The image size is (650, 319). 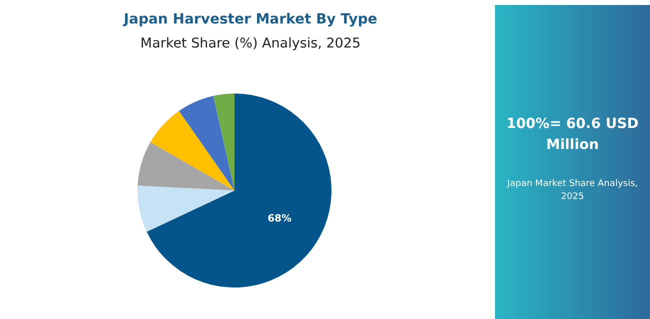 What do you see at coordinates (572, 134) in the screenshot?
I see `text: 100%= 60.6 USD Million` at bounding box center [572, 134].